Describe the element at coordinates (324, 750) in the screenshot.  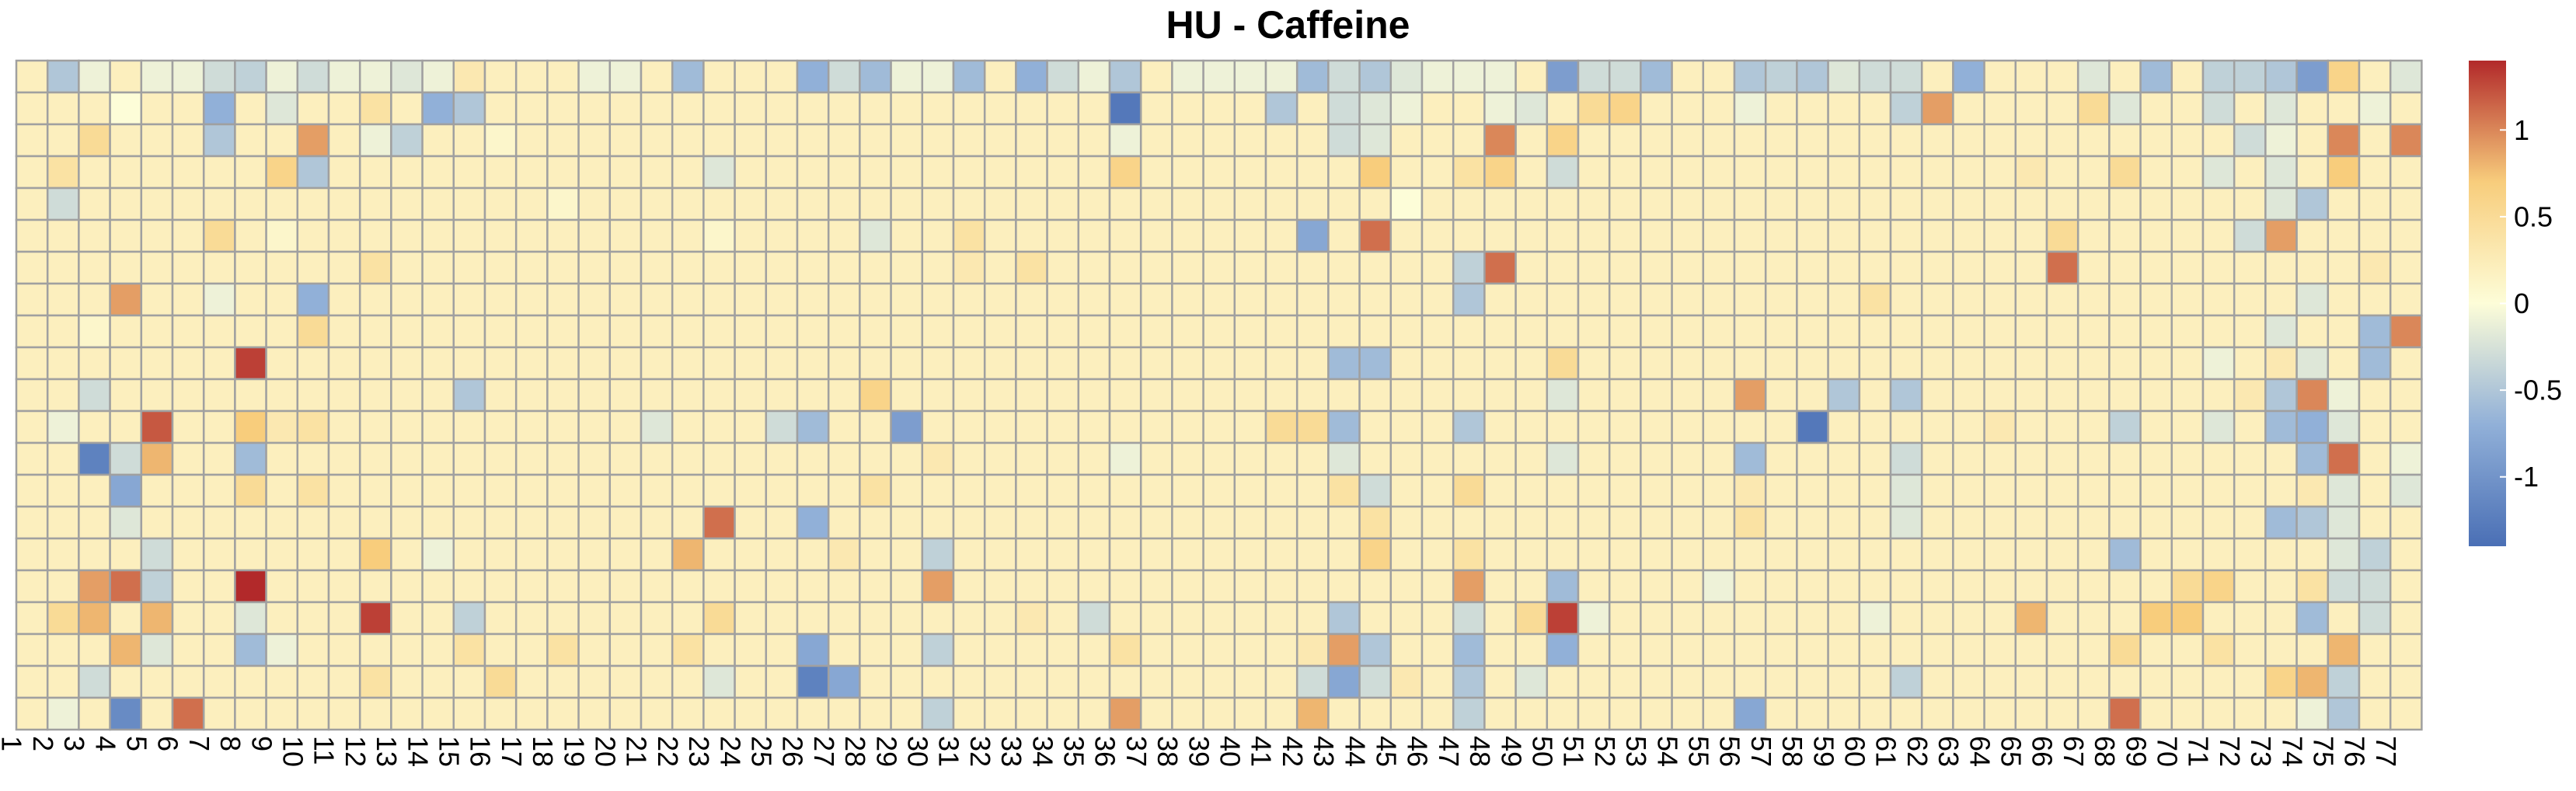
I see `x-tick-label: 11` at that location.